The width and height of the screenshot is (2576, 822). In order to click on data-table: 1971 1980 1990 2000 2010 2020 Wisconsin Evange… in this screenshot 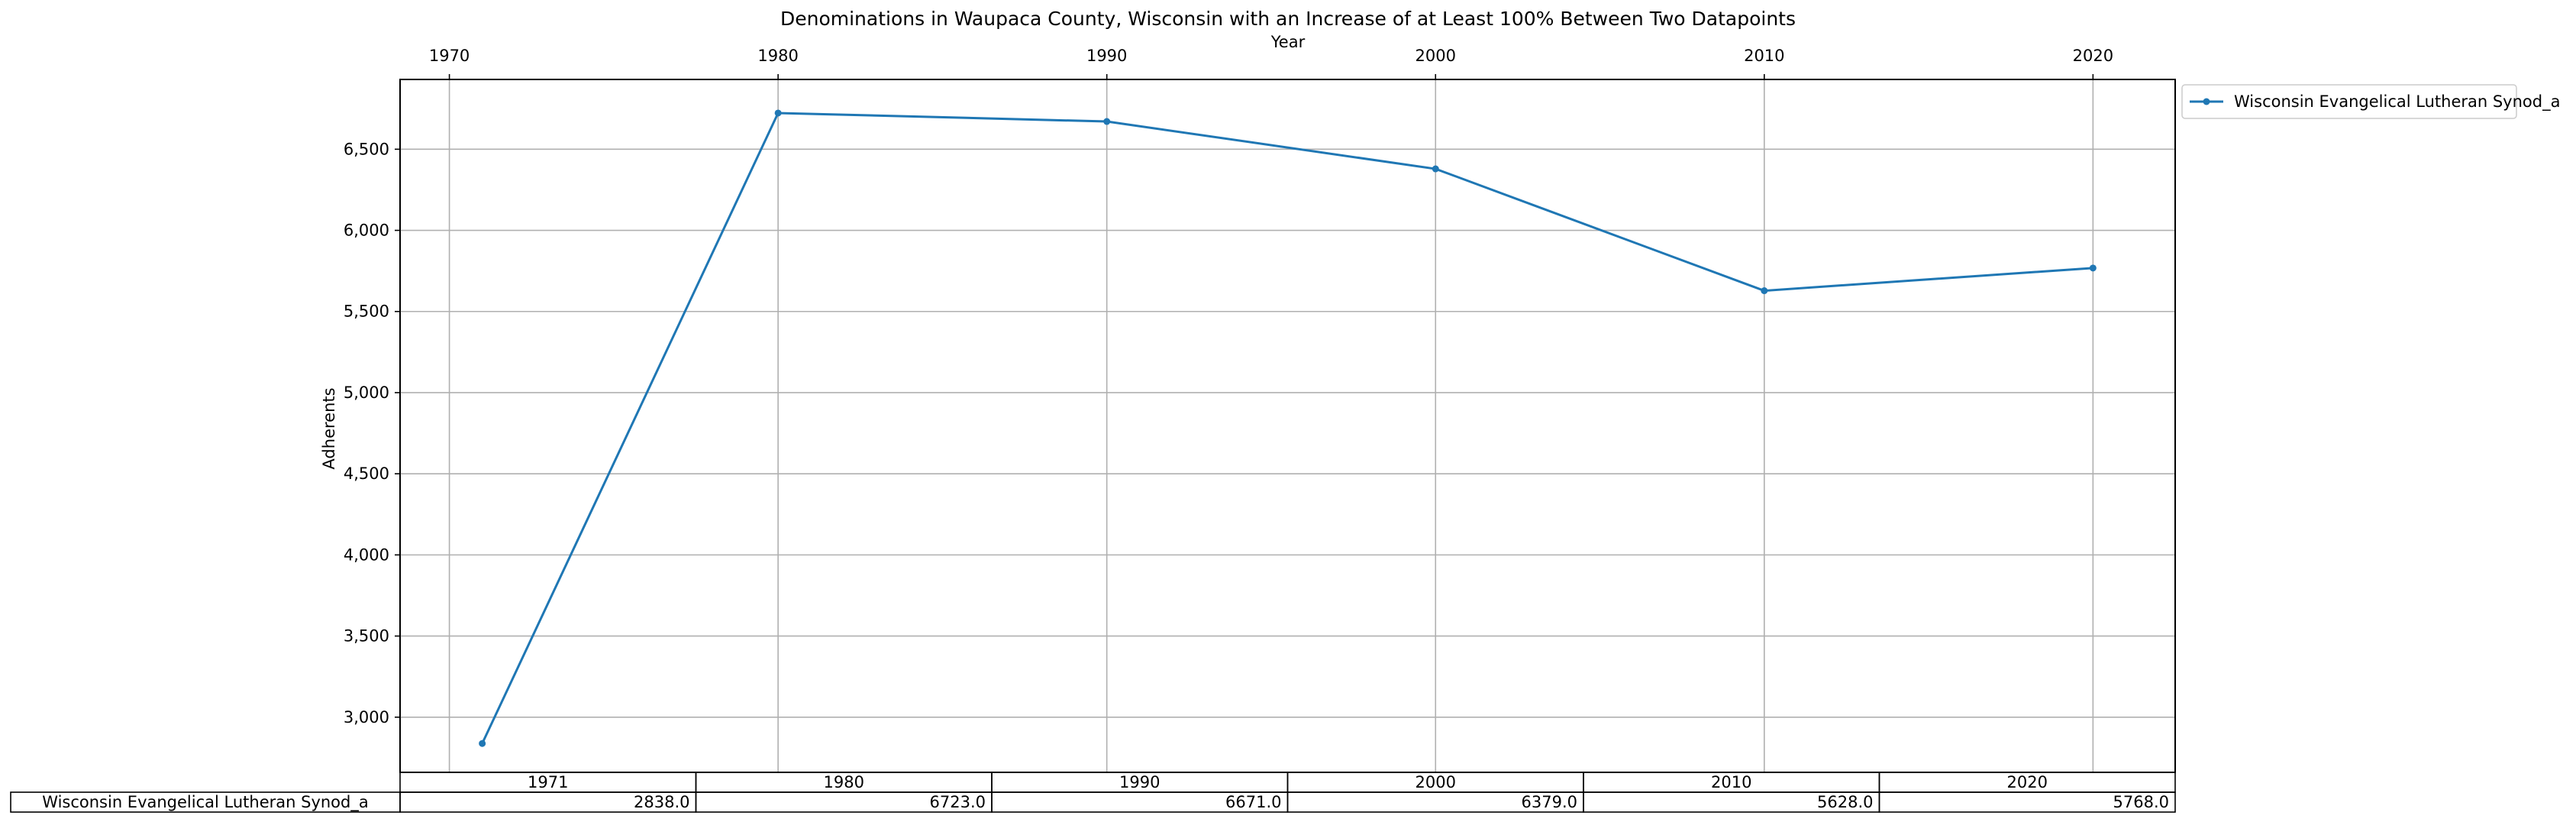, I will do `click(1093, 792)`.